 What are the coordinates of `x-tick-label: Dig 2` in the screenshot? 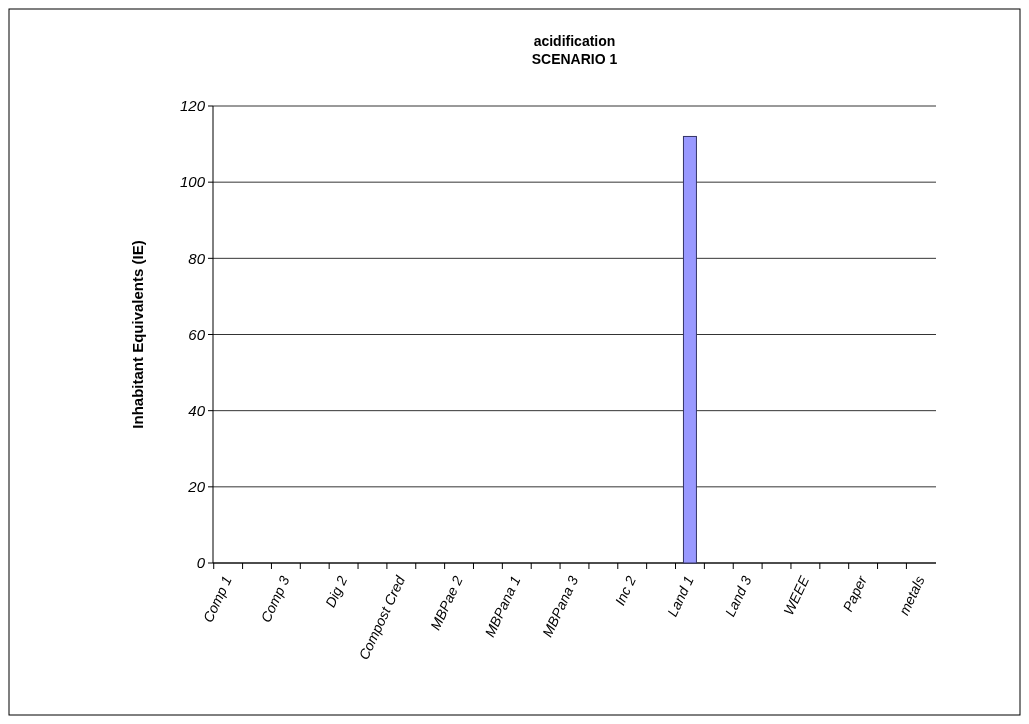 It's located at (336, 591).